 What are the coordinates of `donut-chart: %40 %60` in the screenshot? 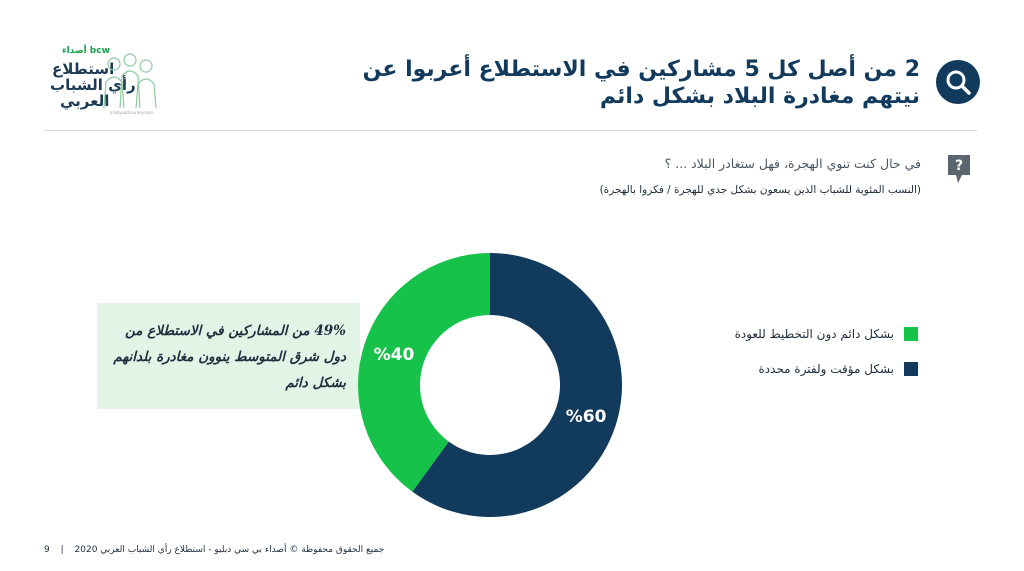 It's located at (490, 385).